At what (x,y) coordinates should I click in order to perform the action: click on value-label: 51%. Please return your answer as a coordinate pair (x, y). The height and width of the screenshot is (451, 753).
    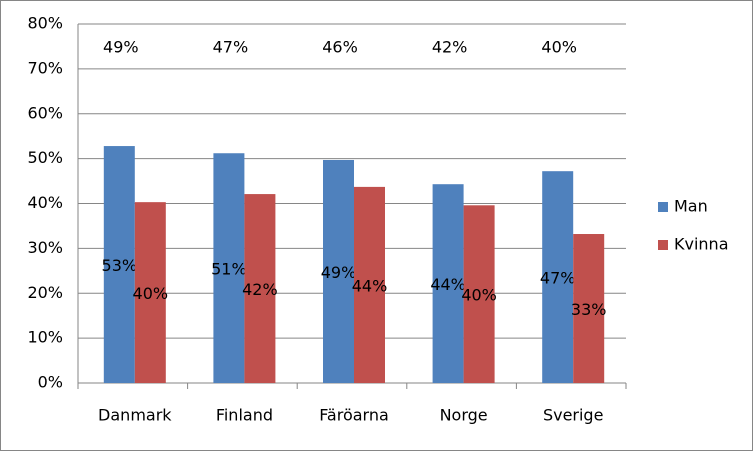
    Looking at the image, I should click on (229, 269).